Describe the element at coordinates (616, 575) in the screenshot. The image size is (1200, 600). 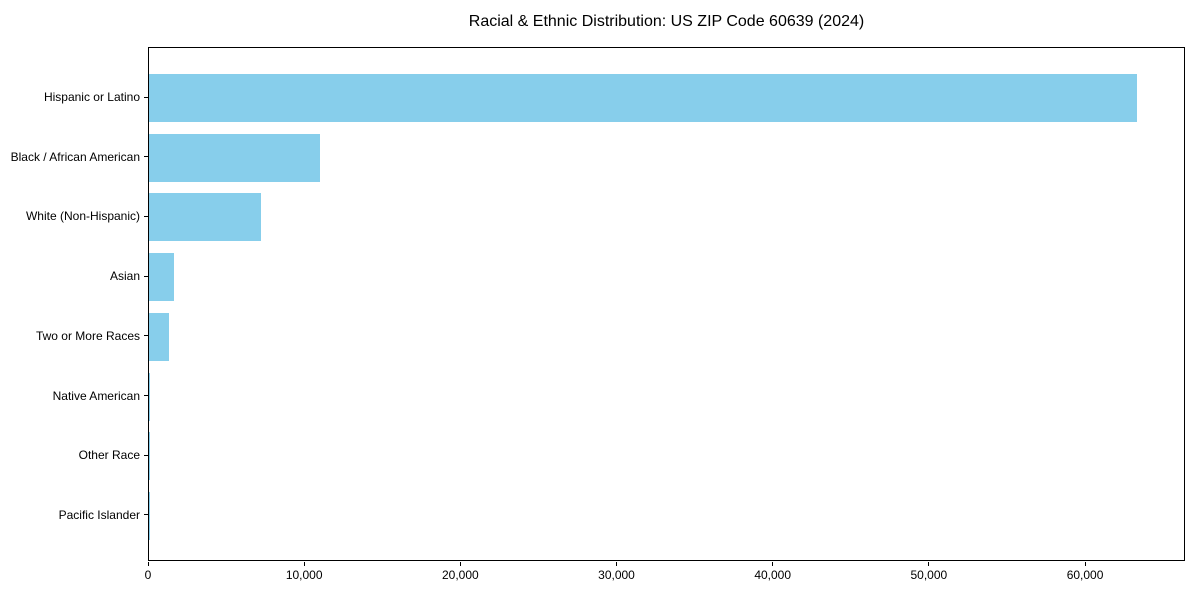
I see `x-axis-tick-label: 30,000` at that location.